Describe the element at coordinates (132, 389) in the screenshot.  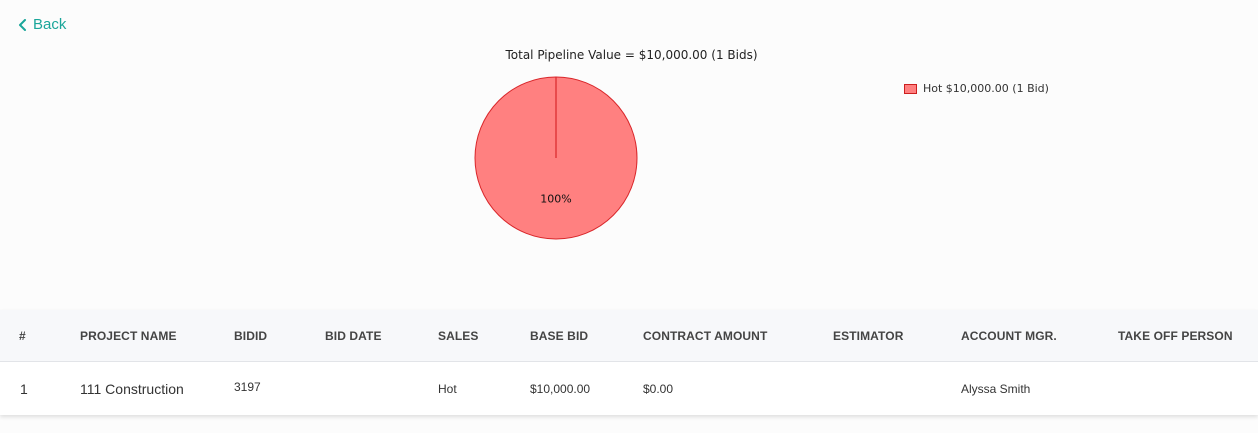
I see `cell-project-name: 111 Construction` at that location.